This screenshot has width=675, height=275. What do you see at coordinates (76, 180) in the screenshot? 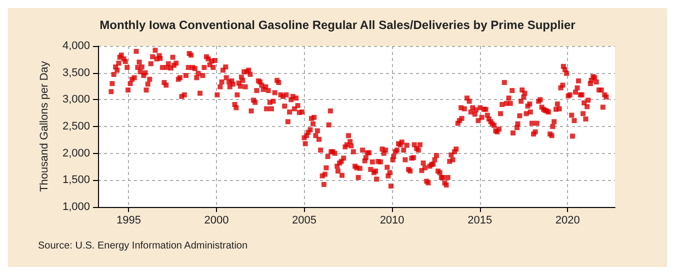
I see `y-tick-label: 1,500` at bounding box center [76, 180].